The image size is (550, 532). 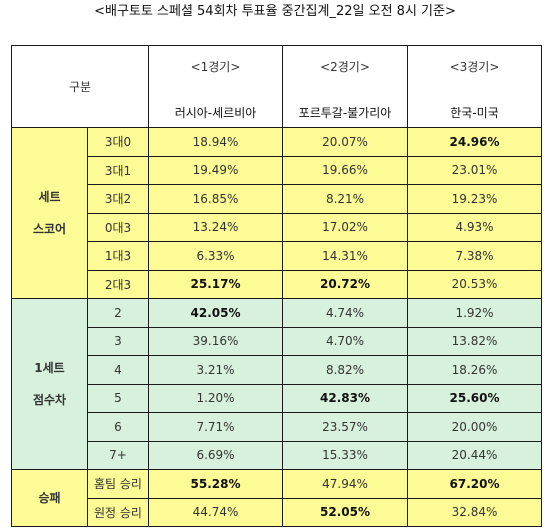 What do you see at coordinates (215, 313) in the screenshot?
I see `vote-rate-cell: 42.05%` at bounding box center [215, 313].